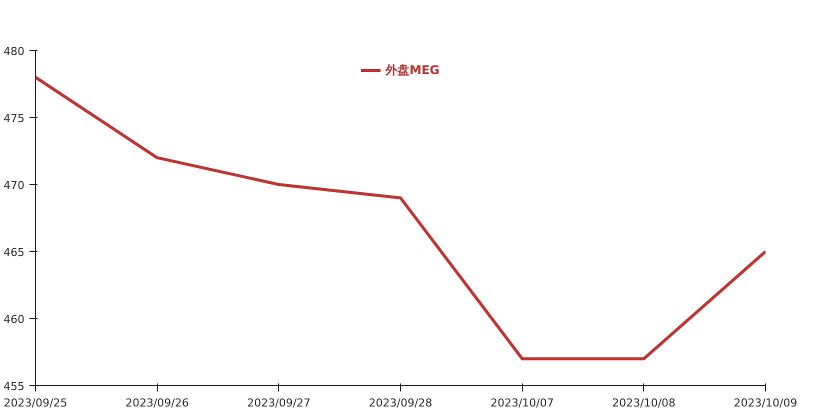 This screenshot has width=818, height=419. What do you see at coordinates (14, 118) in the screenshot?
I see `y-tick-label: 475` at bounding box center [14, 118].